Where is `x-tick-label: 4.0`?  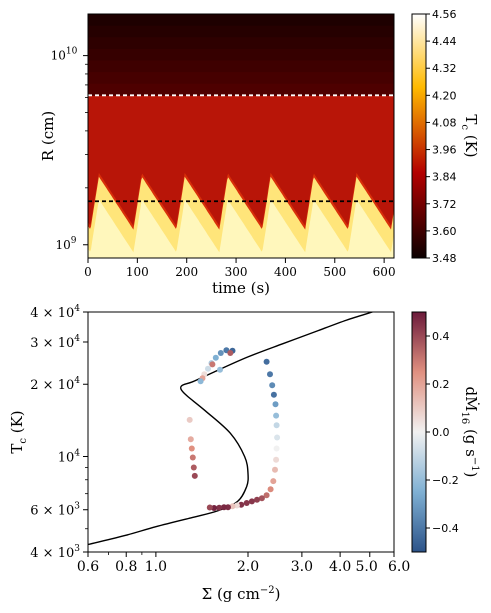
x-tick-label: 4.0 is located at coordinates (340, 567).